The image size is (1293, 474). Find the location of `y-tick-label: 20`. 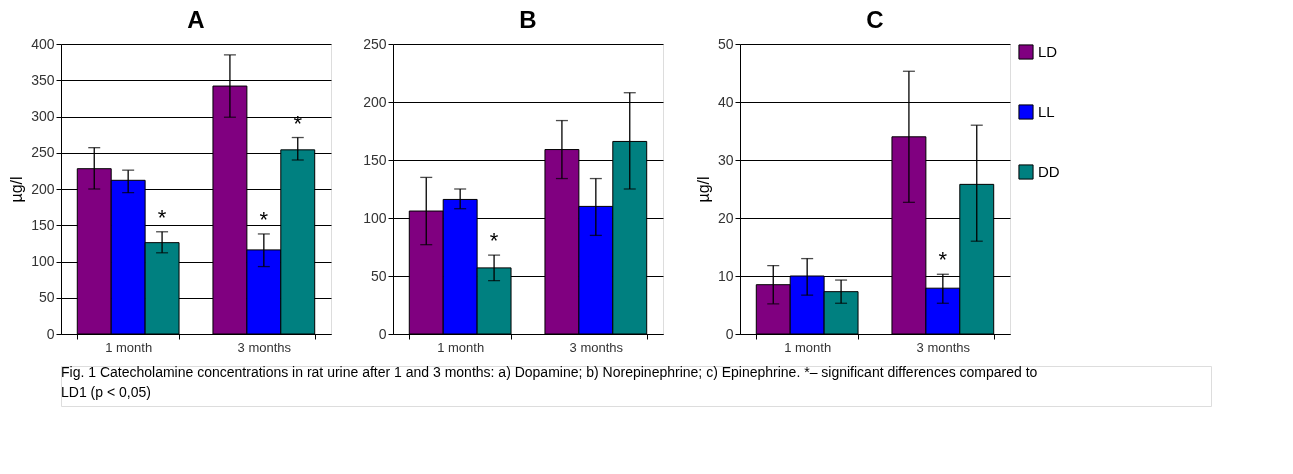

y-tick-label: 20 is located at coordinates (725, 217).